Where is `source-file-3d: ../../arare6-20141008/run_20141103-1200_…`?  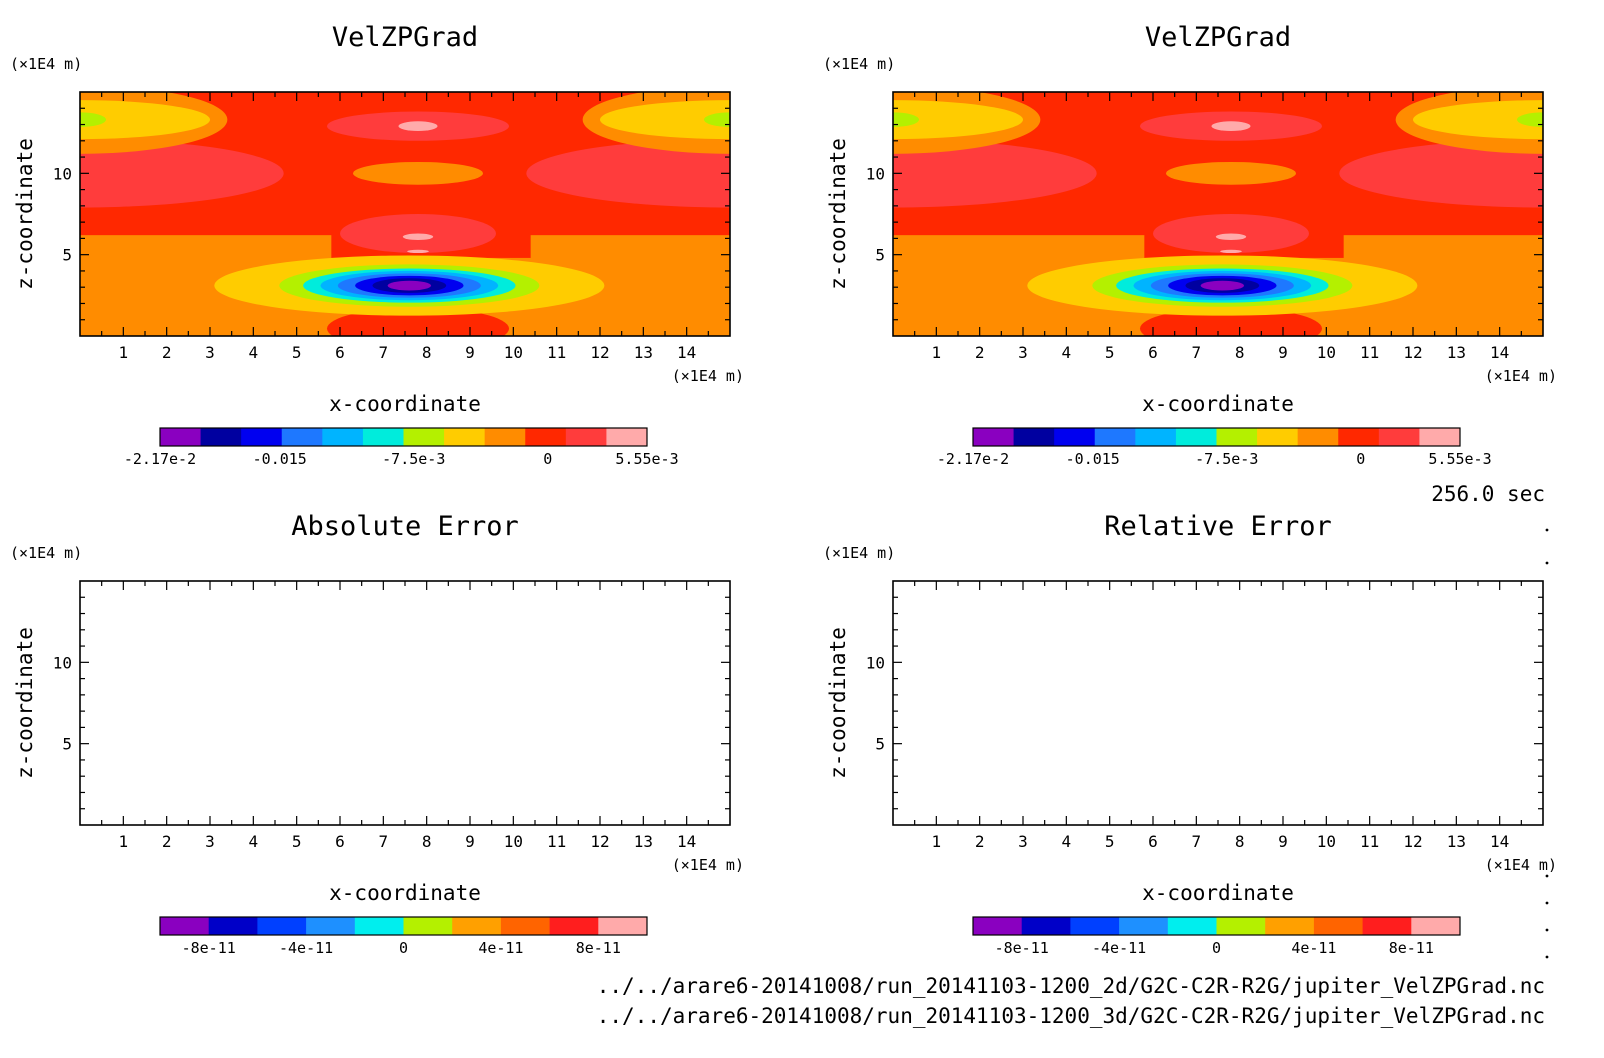 source-file-3d: ../../arare6-20141008/run_20141103-1200_… is located at coordinates (1070, 1016).